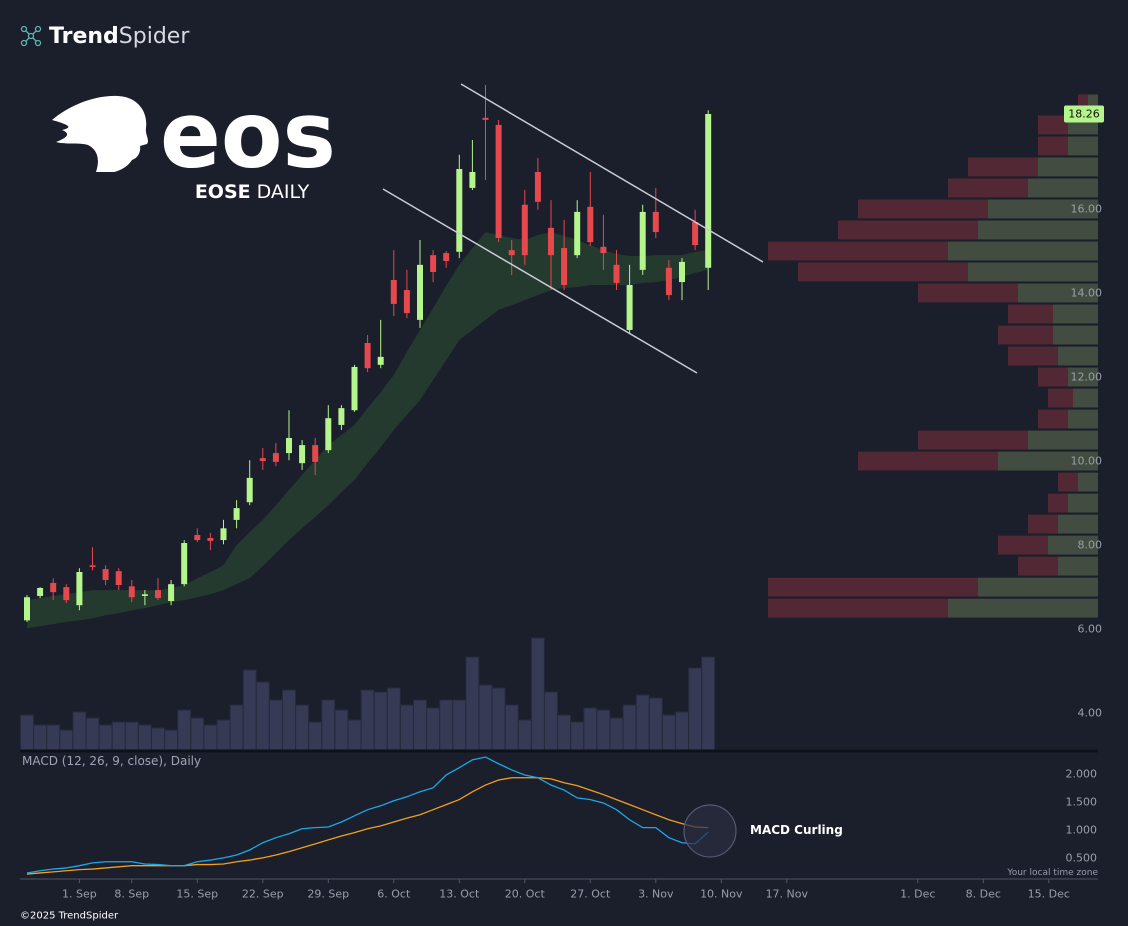 This screenshot has height=926, width=1128. What do you see at coordinates (367, 826) in the screenshot?
I see `signal-line` at bounding box center [367, 826].